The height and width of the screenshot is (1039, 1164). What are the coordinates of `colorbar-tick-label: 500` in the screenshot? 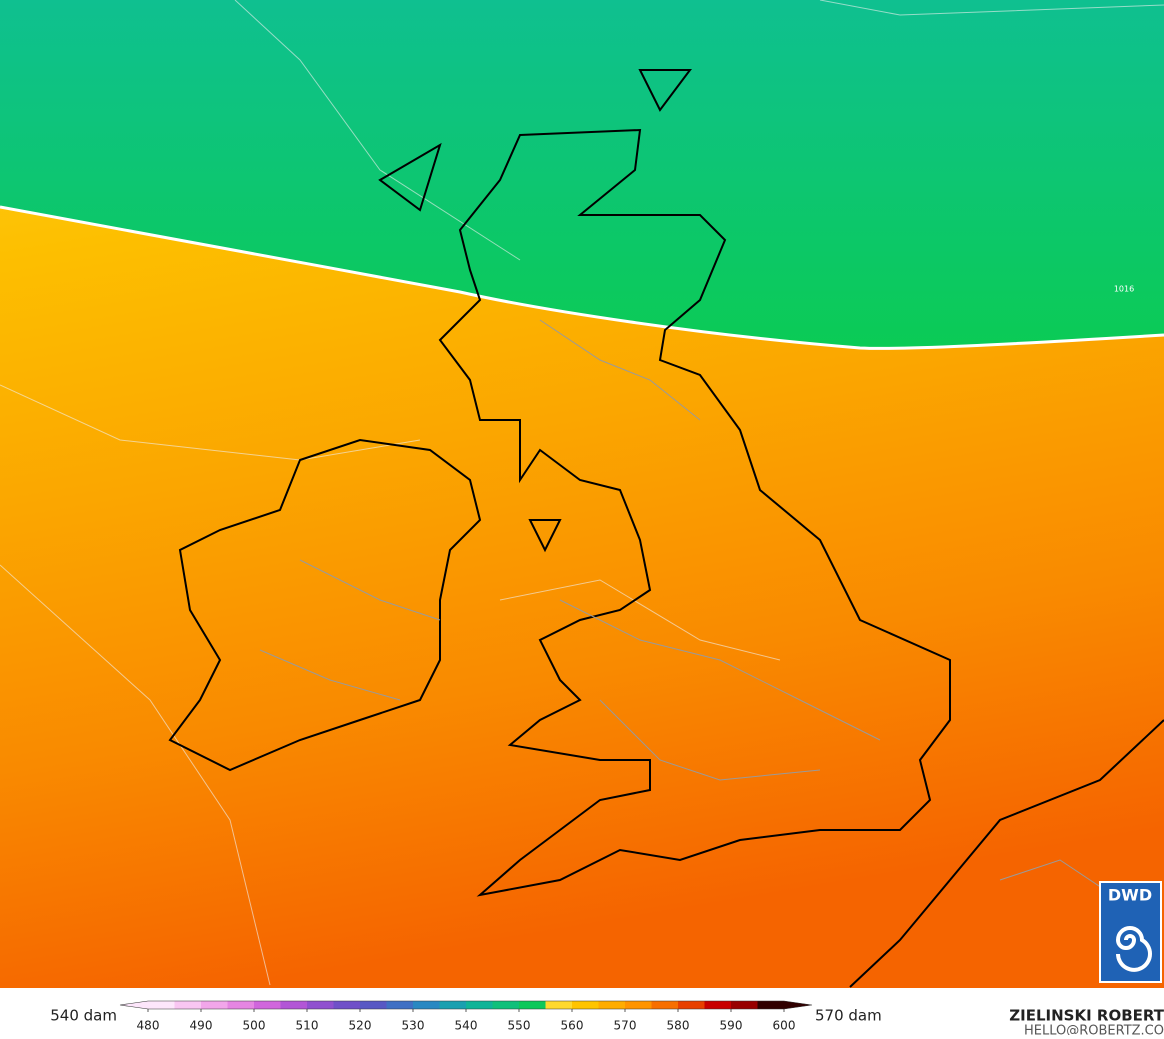 It's located at (254, 1026).